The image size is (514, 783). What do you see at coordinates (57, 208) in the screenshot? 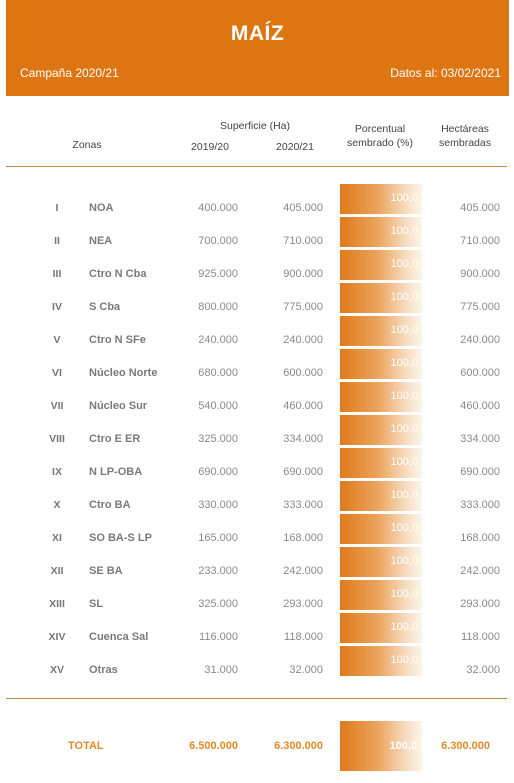
I see `zone-number: I` at bounding box center [57, 208].